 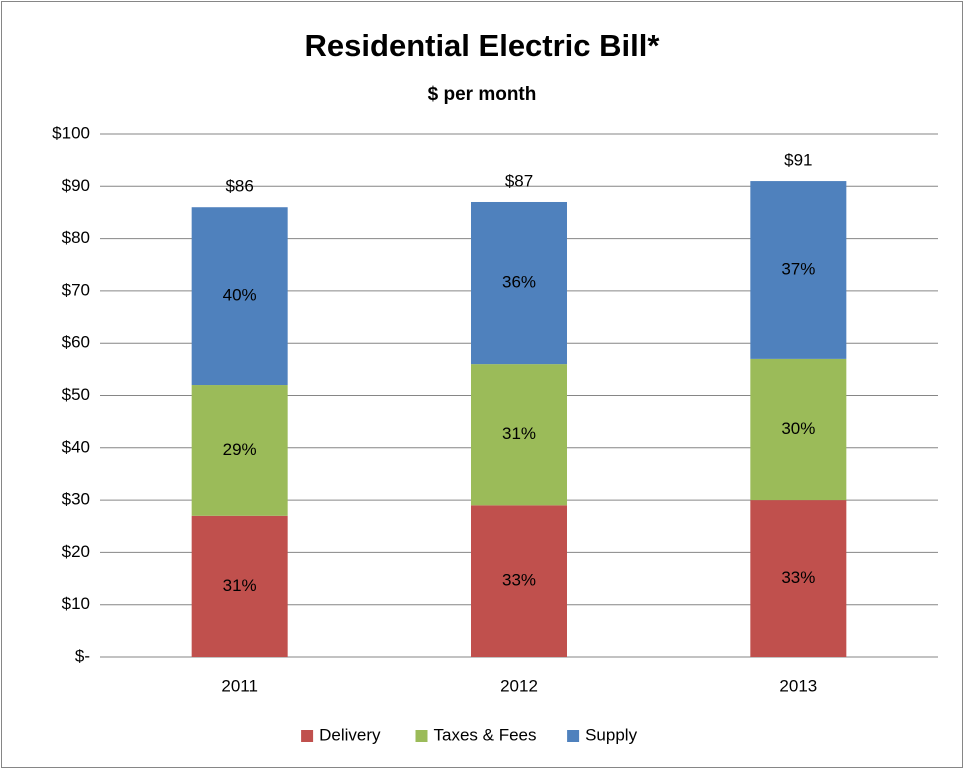 I want to click on total-label: $91, so click(x=798, y=160).